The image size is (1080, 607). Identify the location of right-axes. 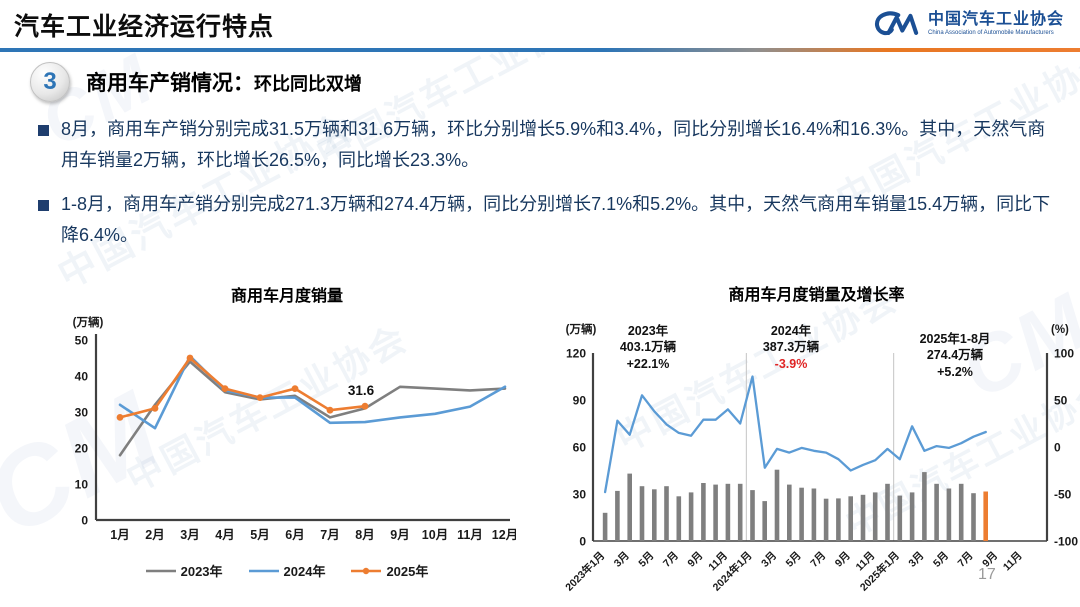
(820, 447).